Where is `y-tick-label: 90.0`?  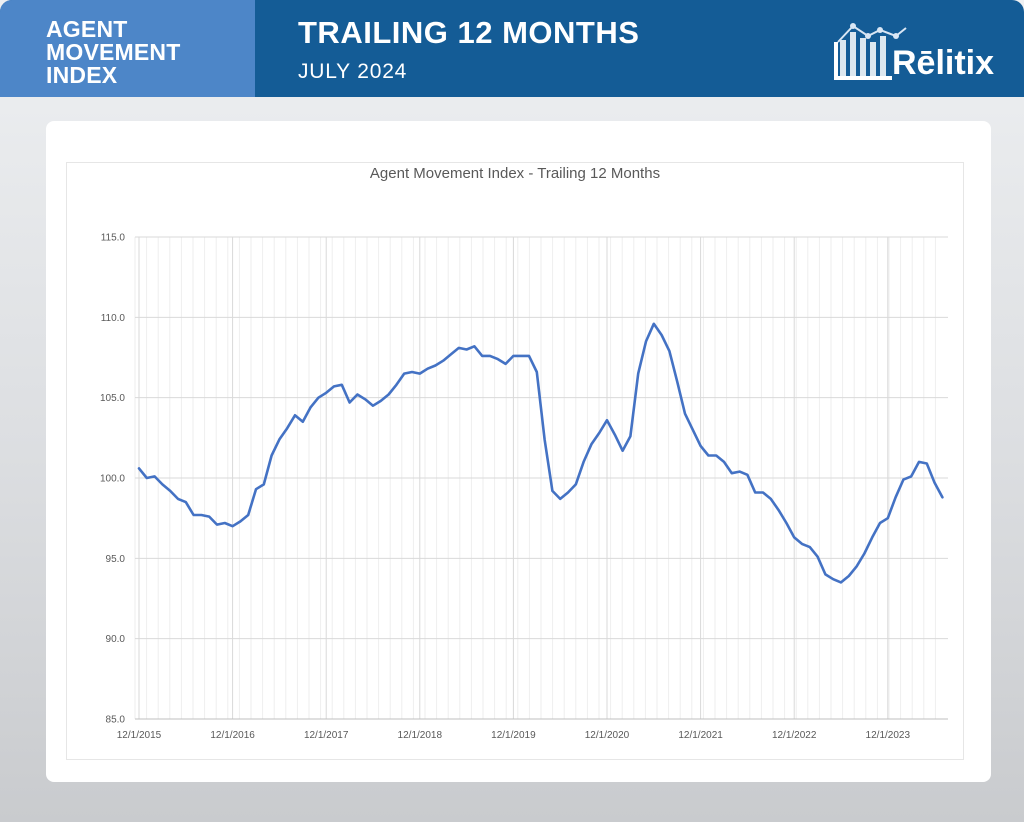
y-tick-label: 90.0 is located at coordinates (116, 639).